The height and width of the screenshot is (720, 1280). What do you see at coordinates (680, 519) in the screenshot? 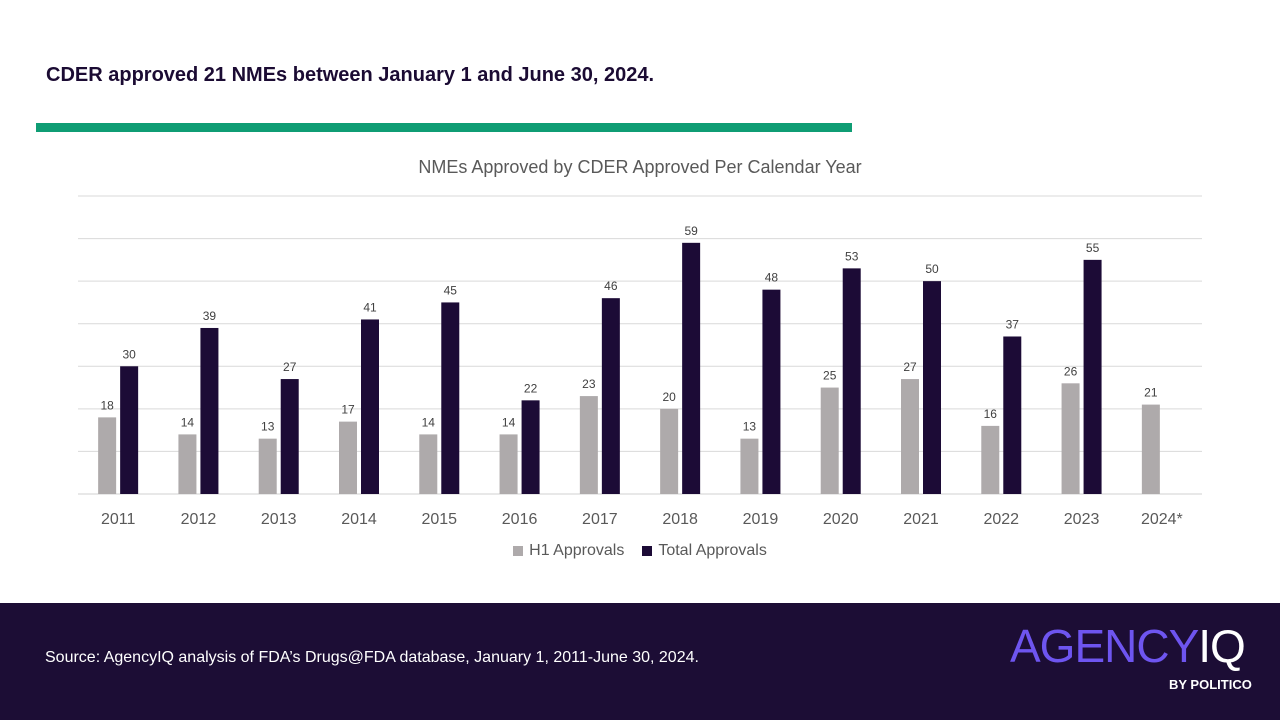
I see `x-tick-label: 2018` at bounding box center [680, 519].